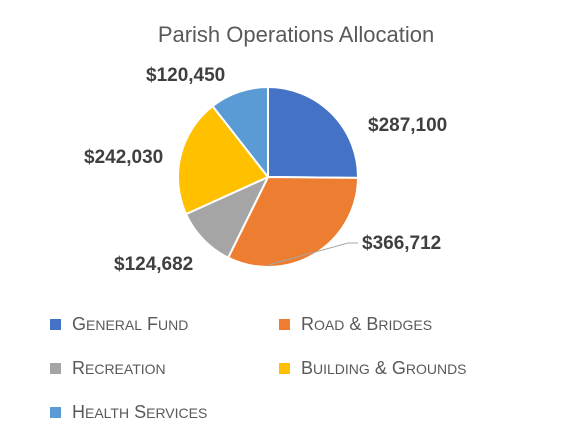 This screenshot has height=441, width=564. What do you see at coordinates (366, 324) in the screenshot?
I see `legend-label-road-and-bridges: ROAD & BRIDGES` at bounding box center [366, 324].